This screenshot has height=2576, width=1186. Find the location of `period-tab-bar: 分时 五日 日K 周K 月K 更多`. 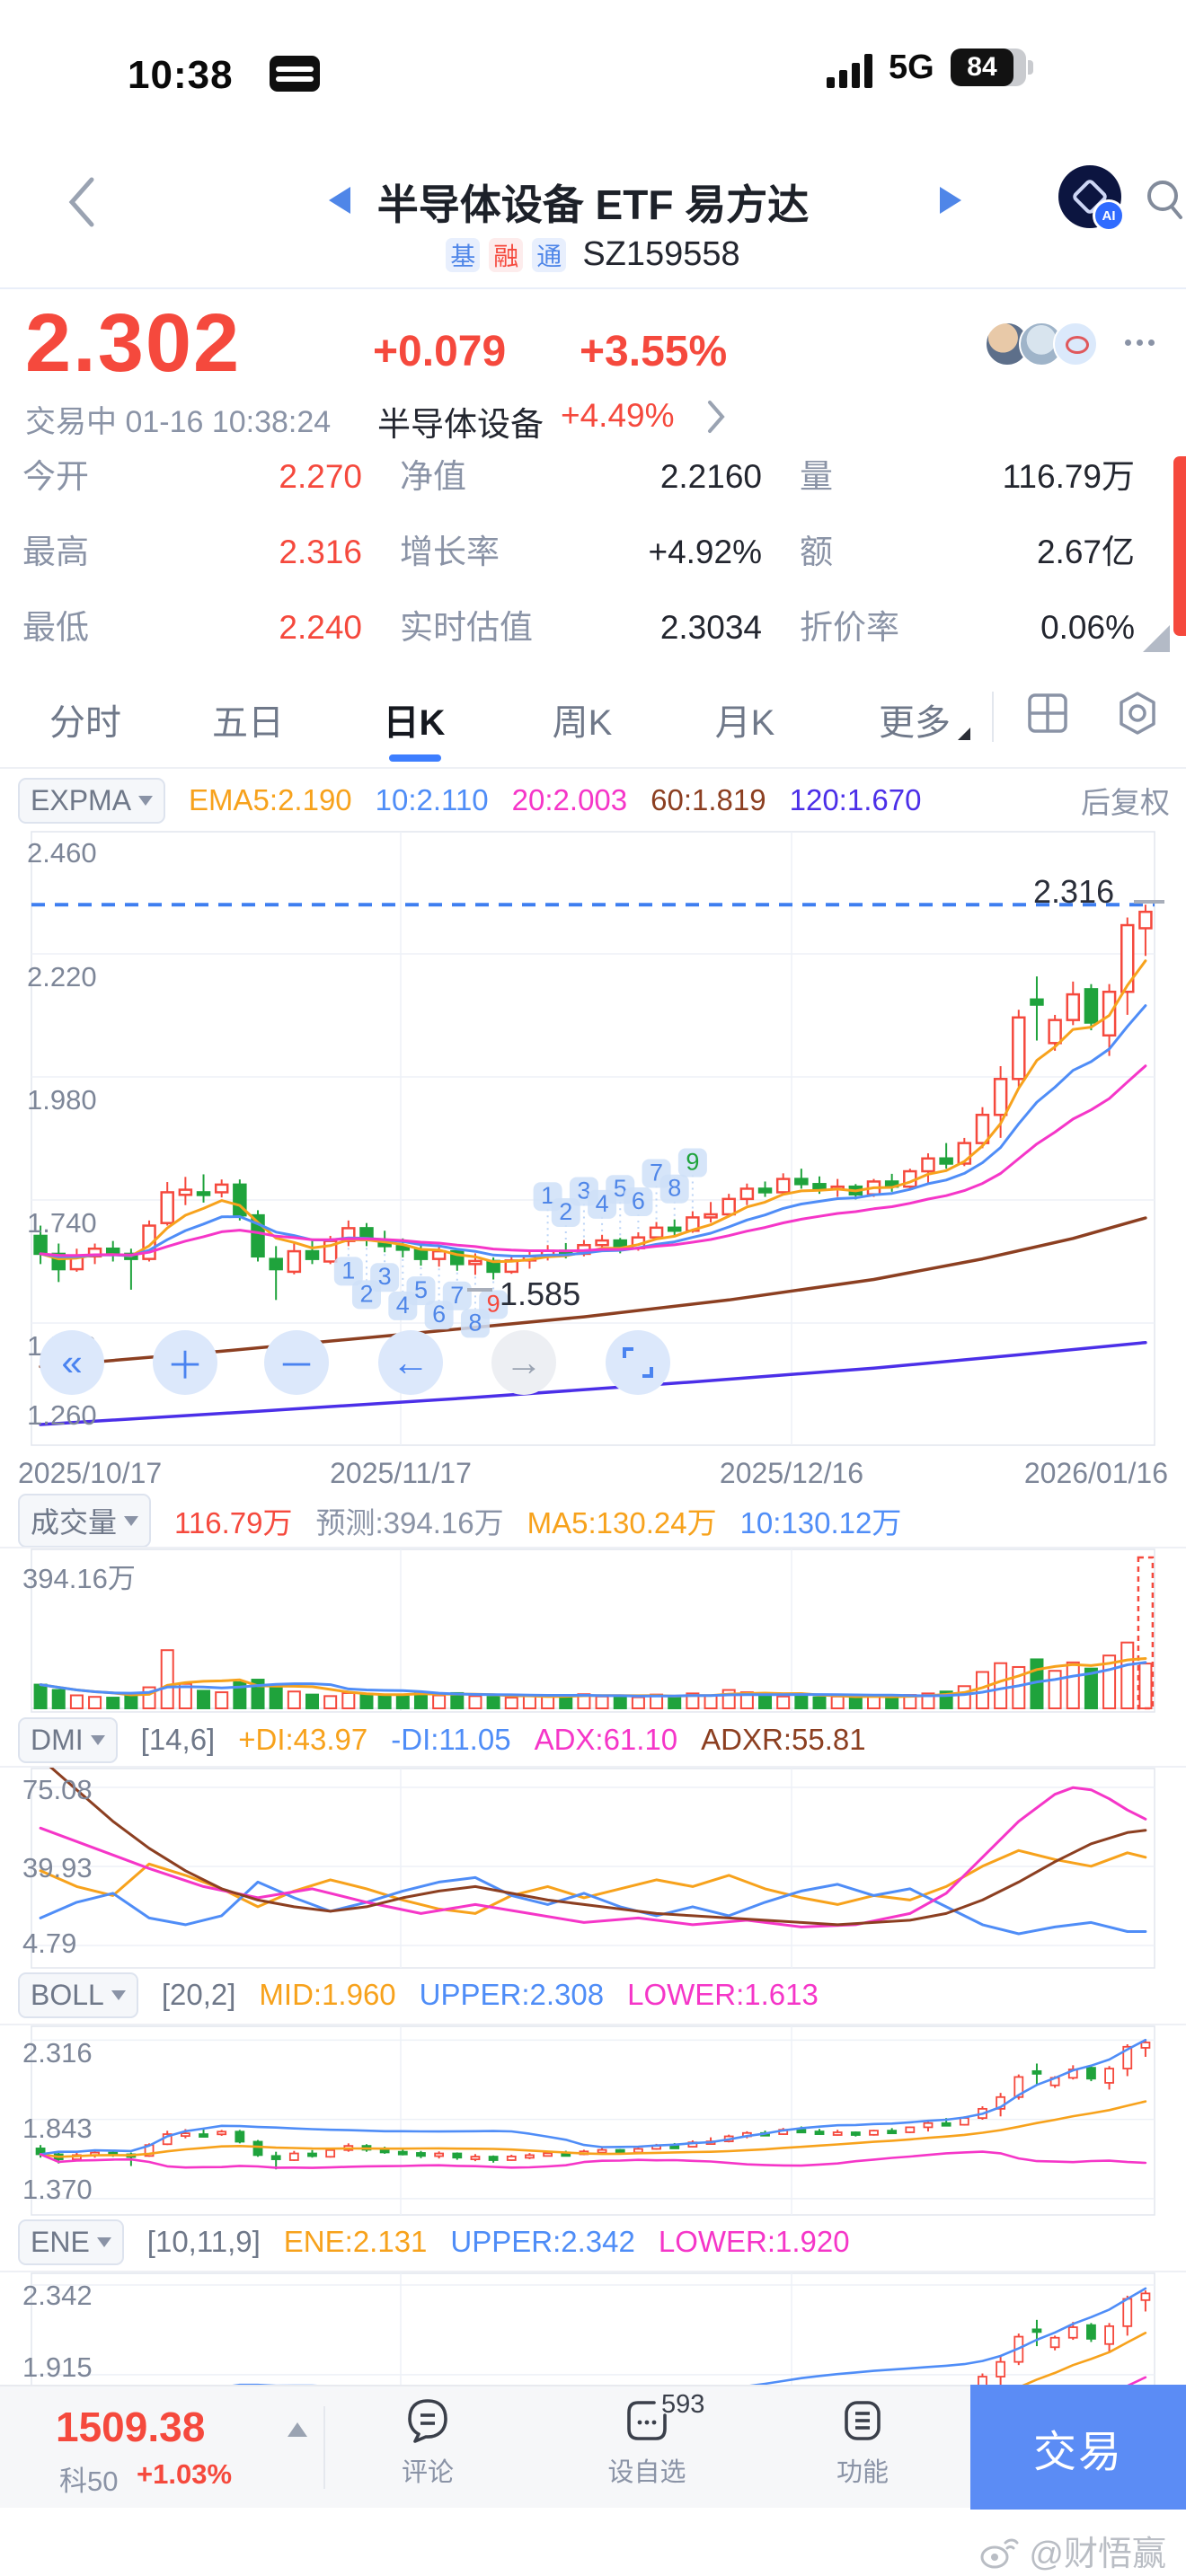

period-tab-bar: 分时 五日 日K 周K 月K 更多 is located at coordinates (593, 722).